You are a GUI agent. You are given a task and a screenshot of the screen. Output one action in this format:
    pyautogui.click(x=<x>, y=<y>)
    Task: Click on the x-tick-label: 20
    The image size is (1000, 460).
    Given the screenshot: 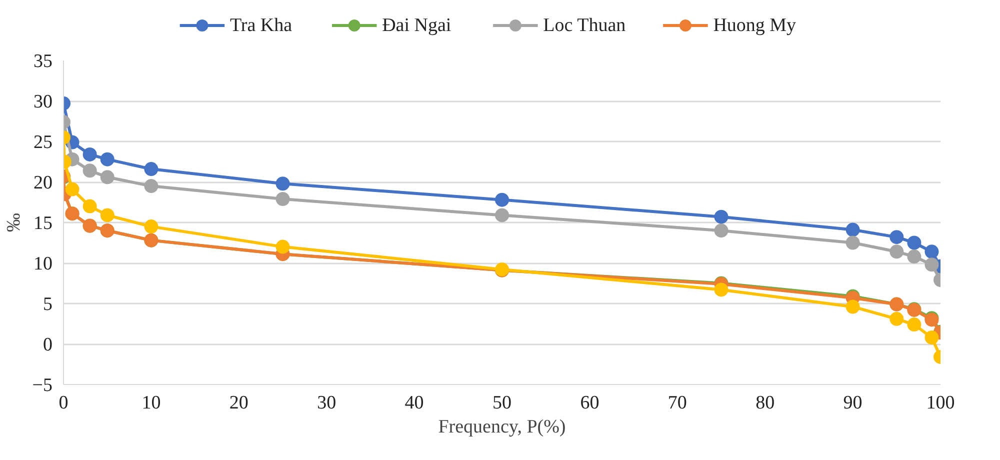 What is the action you would take?
    pyautogui.click(x=238, y=403)
    